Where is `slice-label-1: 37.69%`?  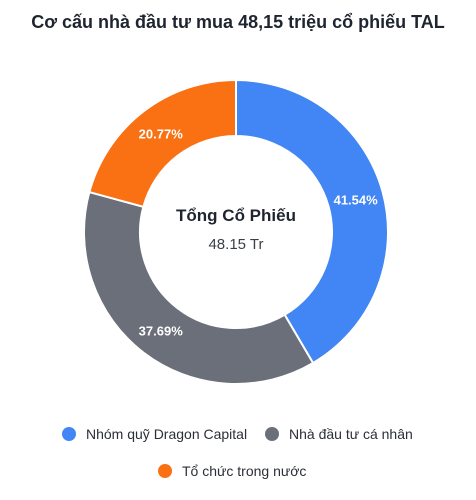 slice-label-1: 37.69% is located at coordinates (161, 331).